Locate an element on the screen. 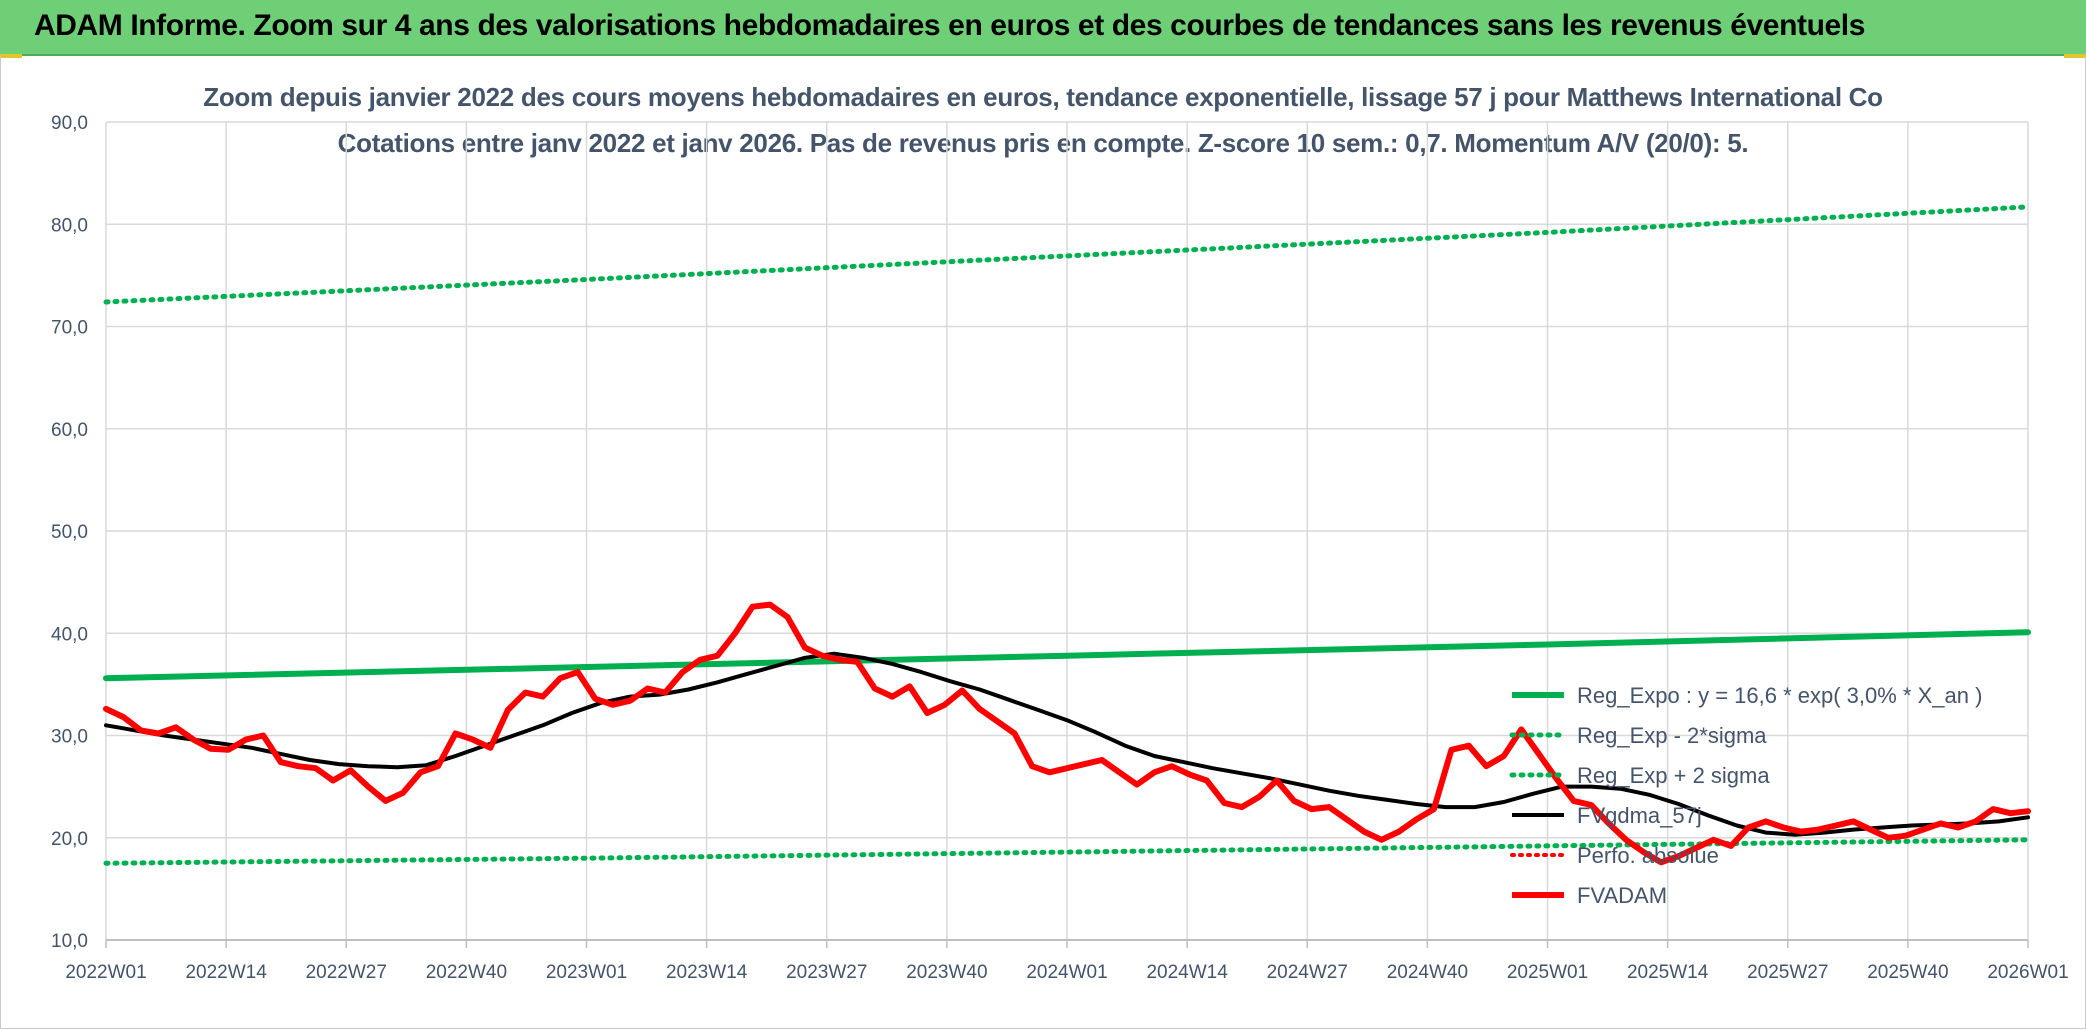 The width and height of the screenshot is (2086, 1031). x-tick-label: 2022W27 is located at coordinates (346, 972).